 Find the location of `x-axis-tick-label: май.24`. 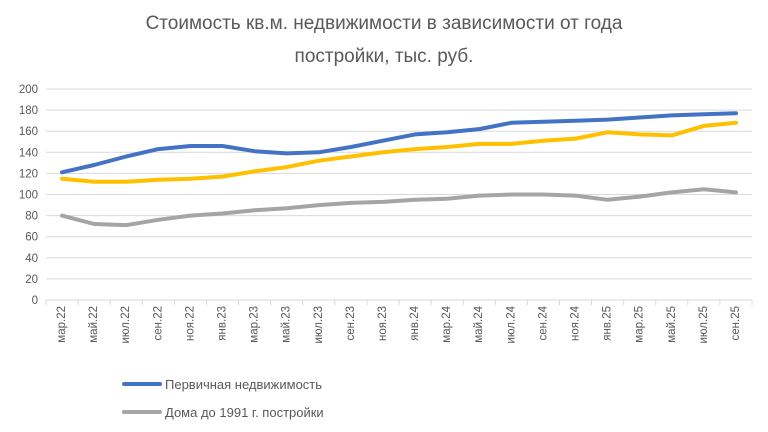

x-axis-tick-label: май.24 is located at coordinates (479, 323).